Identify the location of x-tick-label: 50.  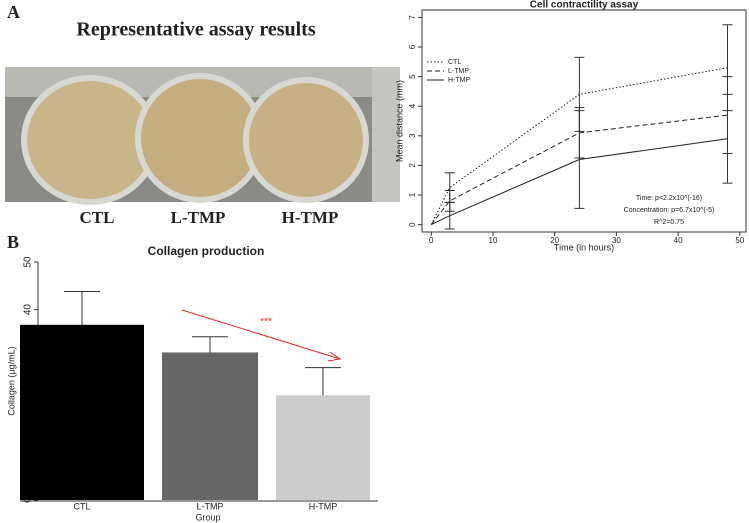
(739, 240).